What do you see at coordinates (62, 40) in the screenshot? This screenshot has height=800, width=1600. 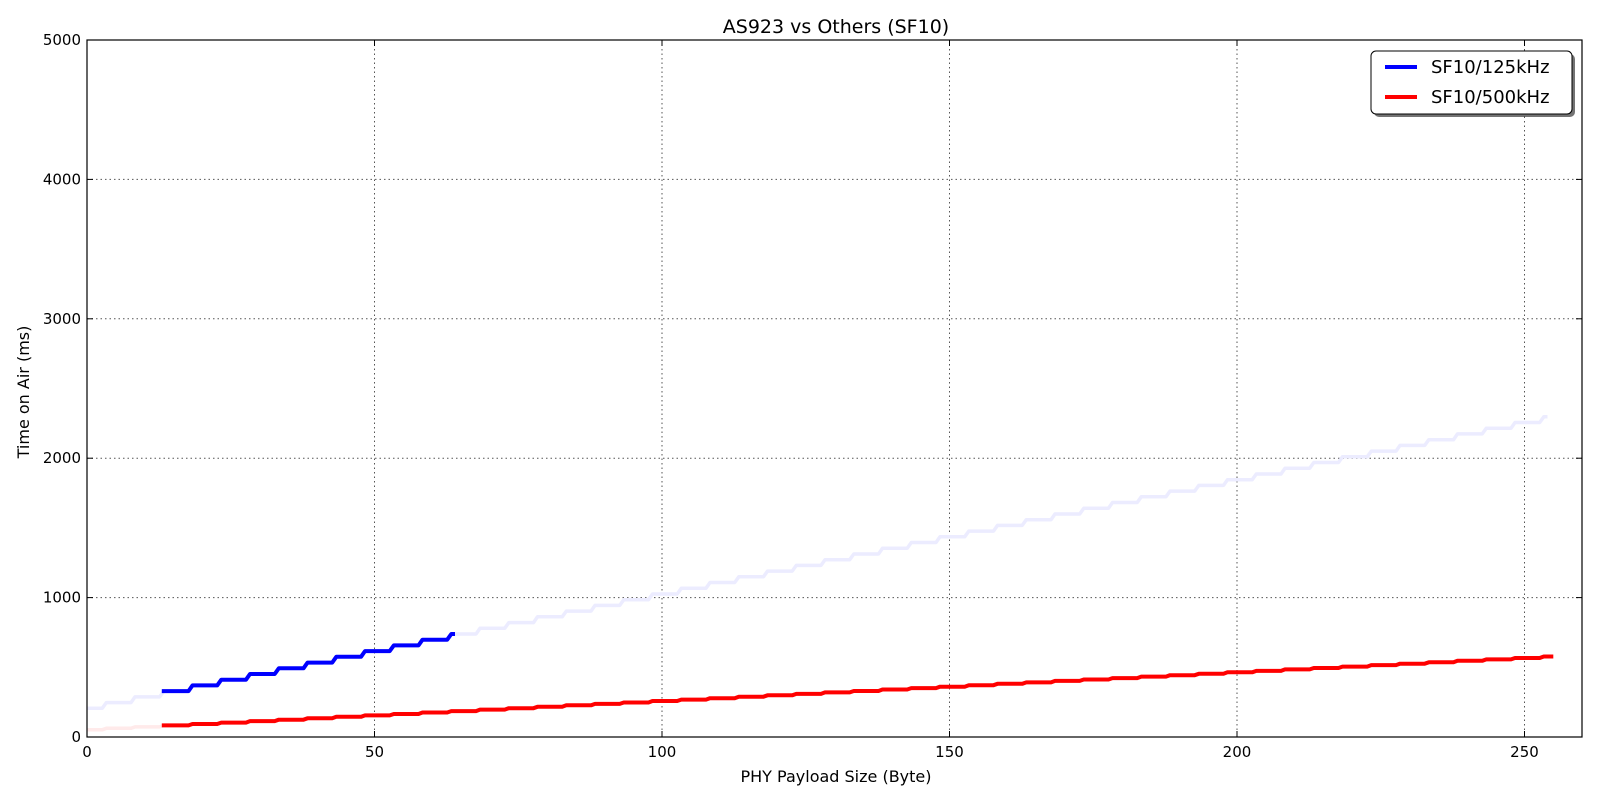 I see `y-tick-label: 5000` at bounding box center [62, 40].